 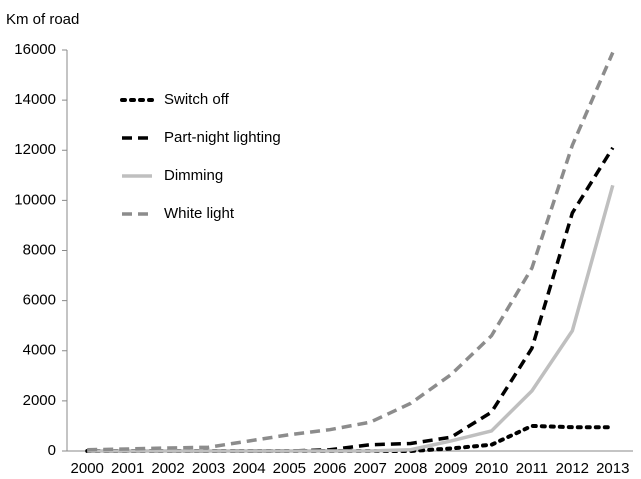 I want to click on y-tick-label: 0, so click(x=52, y=450).